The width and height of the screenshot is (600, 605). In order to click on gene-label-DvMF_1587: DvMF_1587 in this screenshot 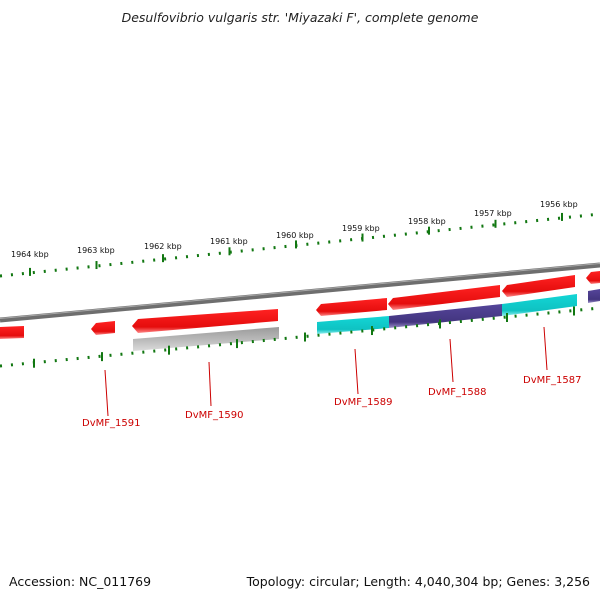, I will do `click(552, 380)`.